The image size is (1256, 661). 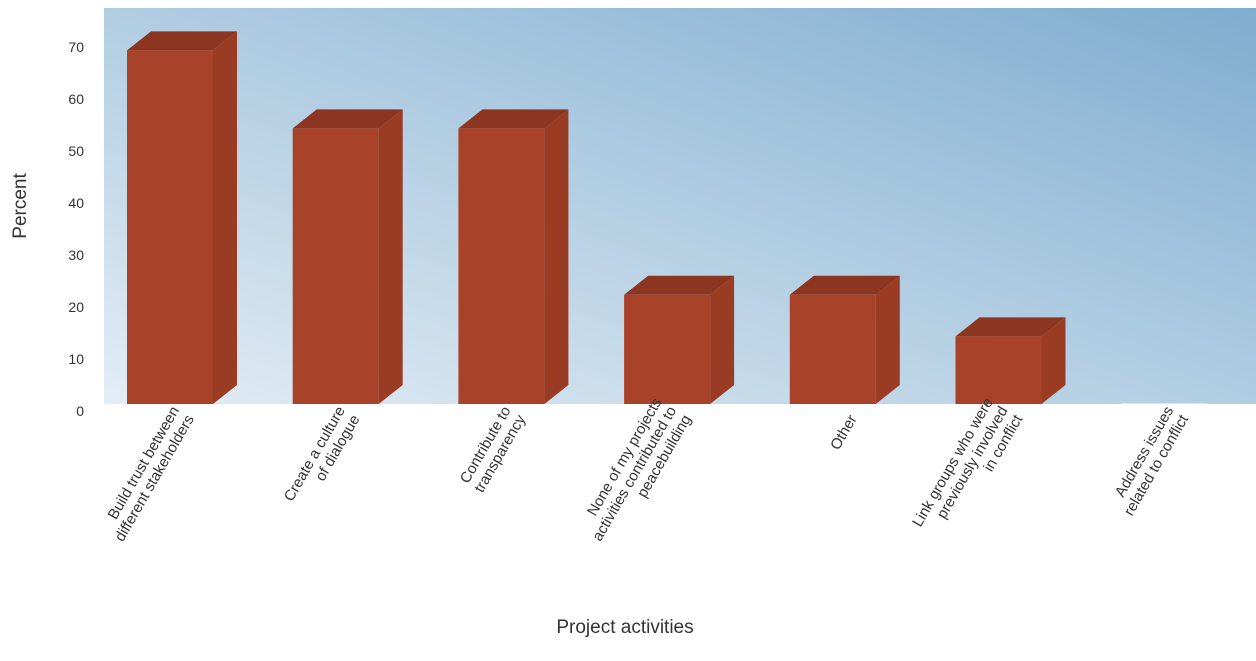 I want to click on y-tick-label: 30, so click(x=76, y=255).